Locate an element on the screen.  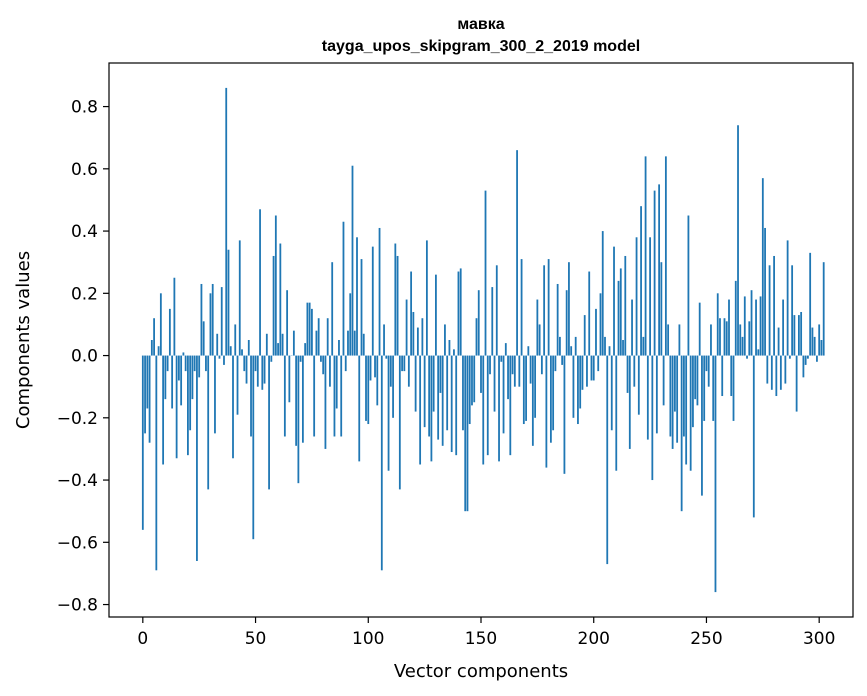
y-tick-label: 0.8 is located at coordinates (84, 108).